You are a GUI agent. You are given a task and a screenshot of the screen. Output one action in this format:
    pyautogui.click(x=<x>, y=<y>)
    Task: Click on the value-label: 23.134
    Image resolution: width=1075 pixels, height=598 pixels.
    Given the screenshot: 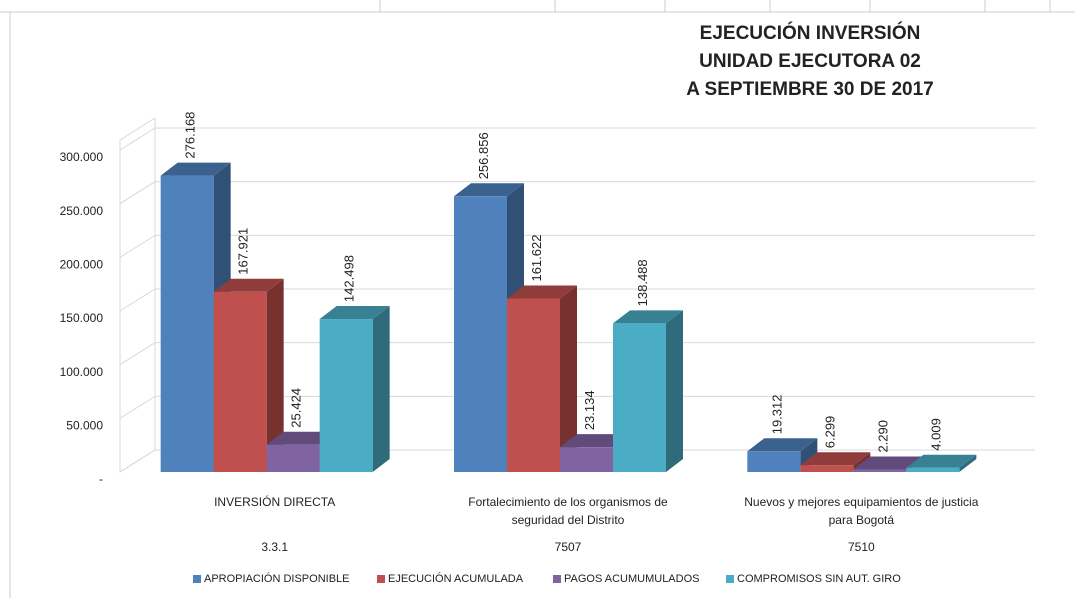 What is the action you would take?
    pyautogui.click(x=589, y=410)
    